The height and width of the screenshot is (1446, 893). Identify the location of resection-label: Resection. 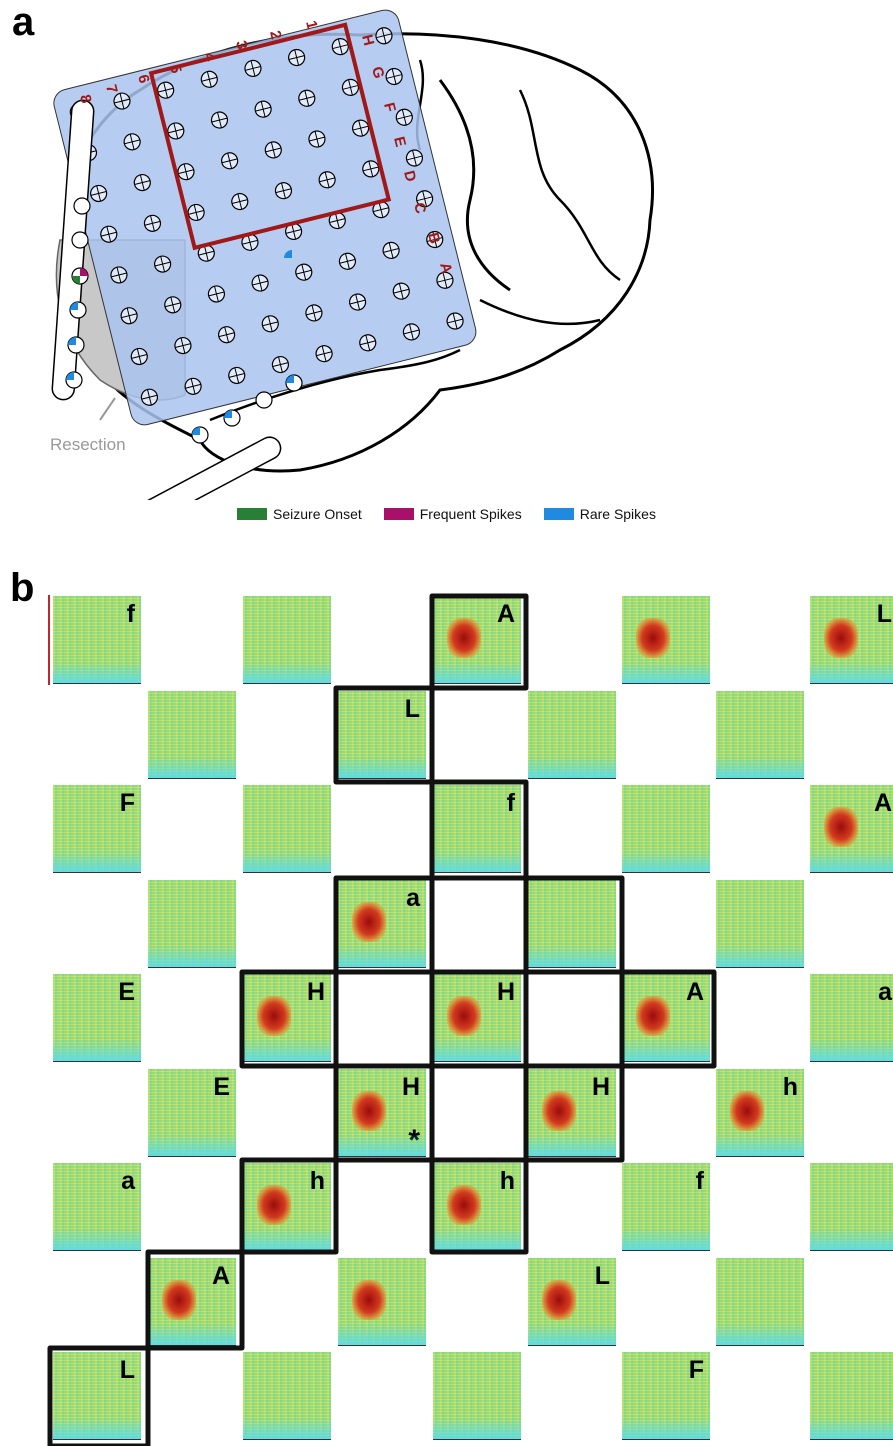
(88, 444).